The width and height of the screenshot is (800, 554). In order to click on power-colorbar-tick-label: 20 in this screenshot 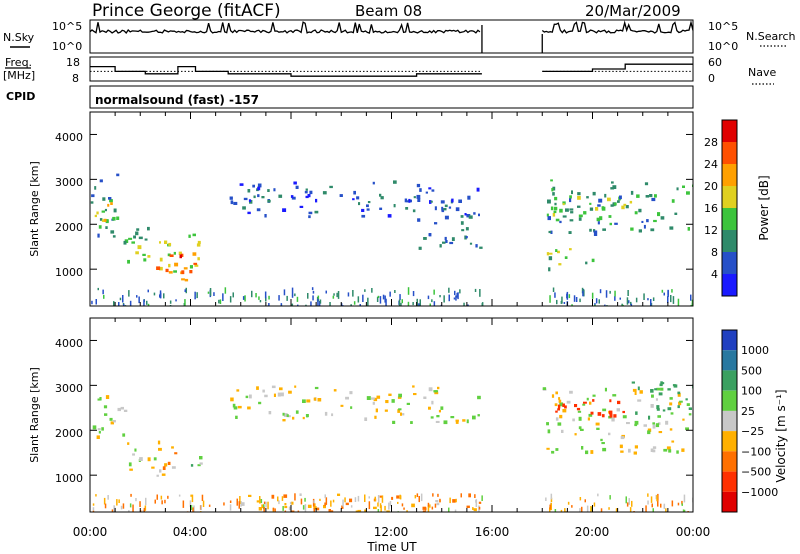, I will do `click(711, 186)`.